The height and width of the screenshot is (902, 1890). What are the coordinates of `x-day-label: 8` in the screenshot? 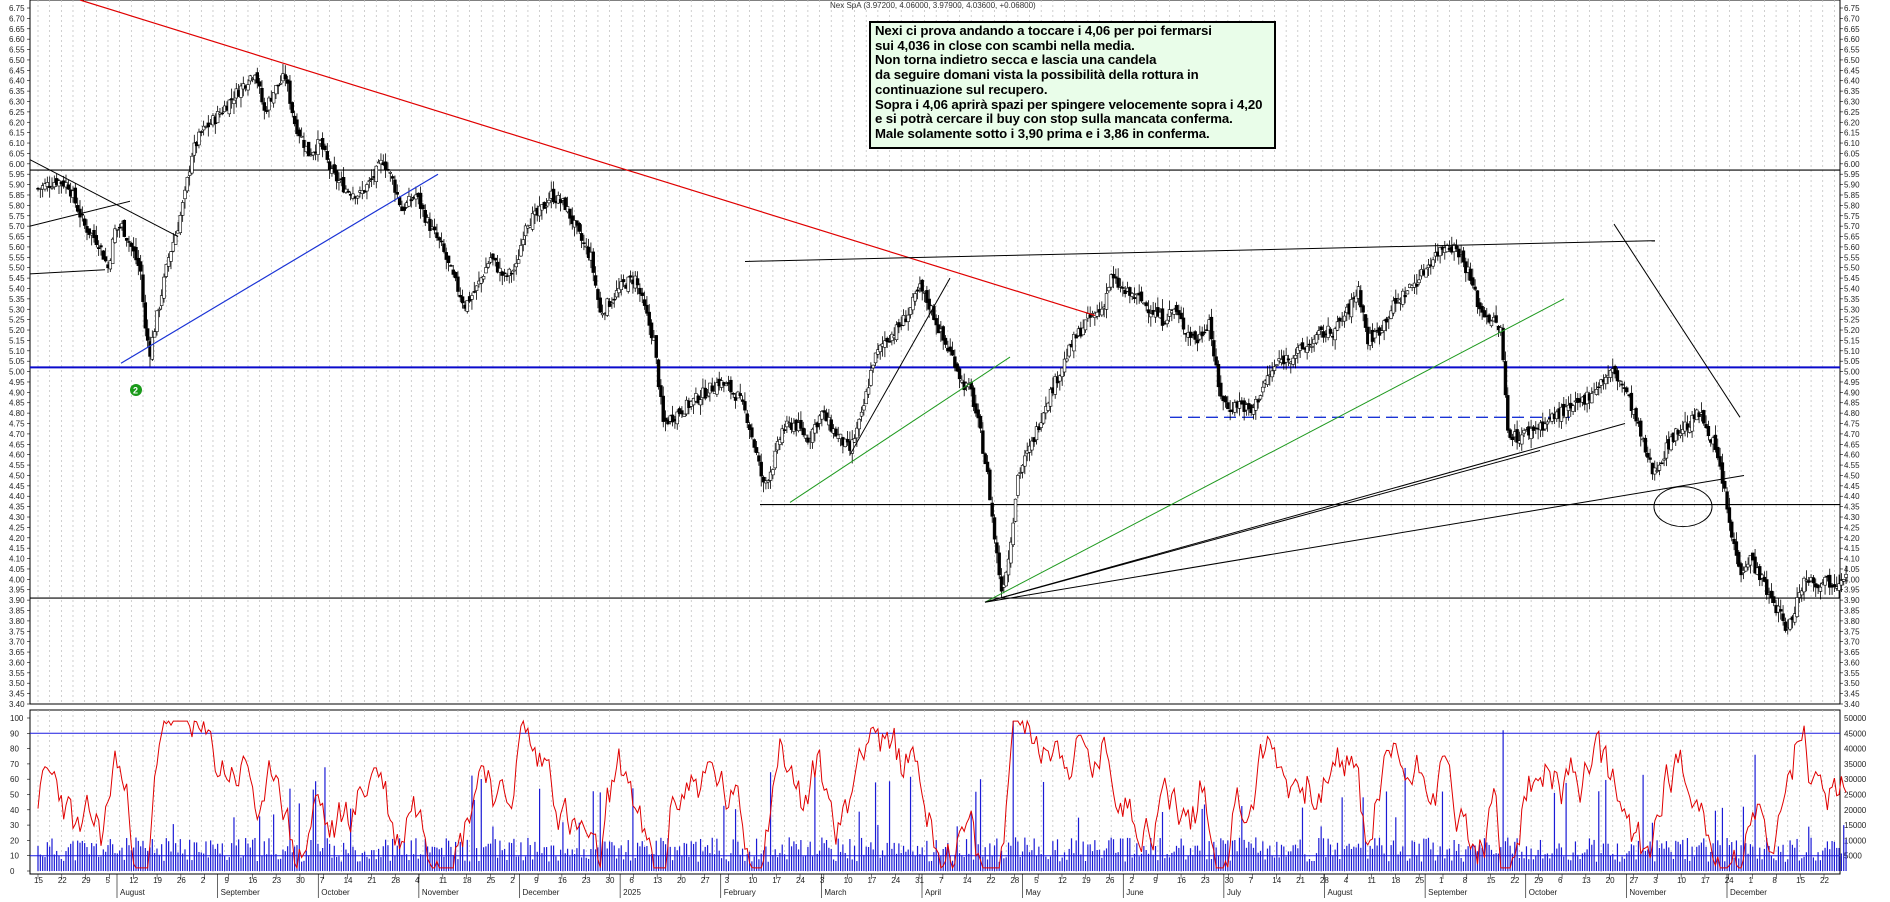 It's located at (1465, 880).